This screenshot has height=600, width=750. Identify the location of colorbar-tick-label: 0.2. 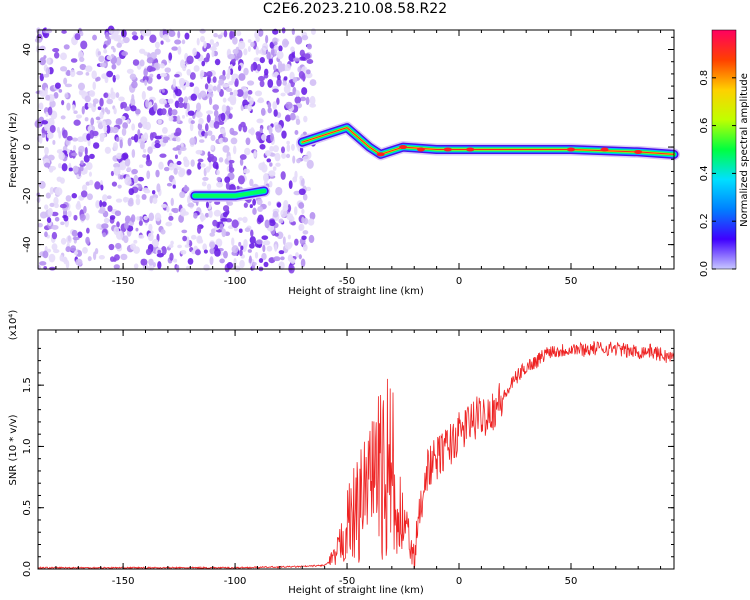
(704, 221).